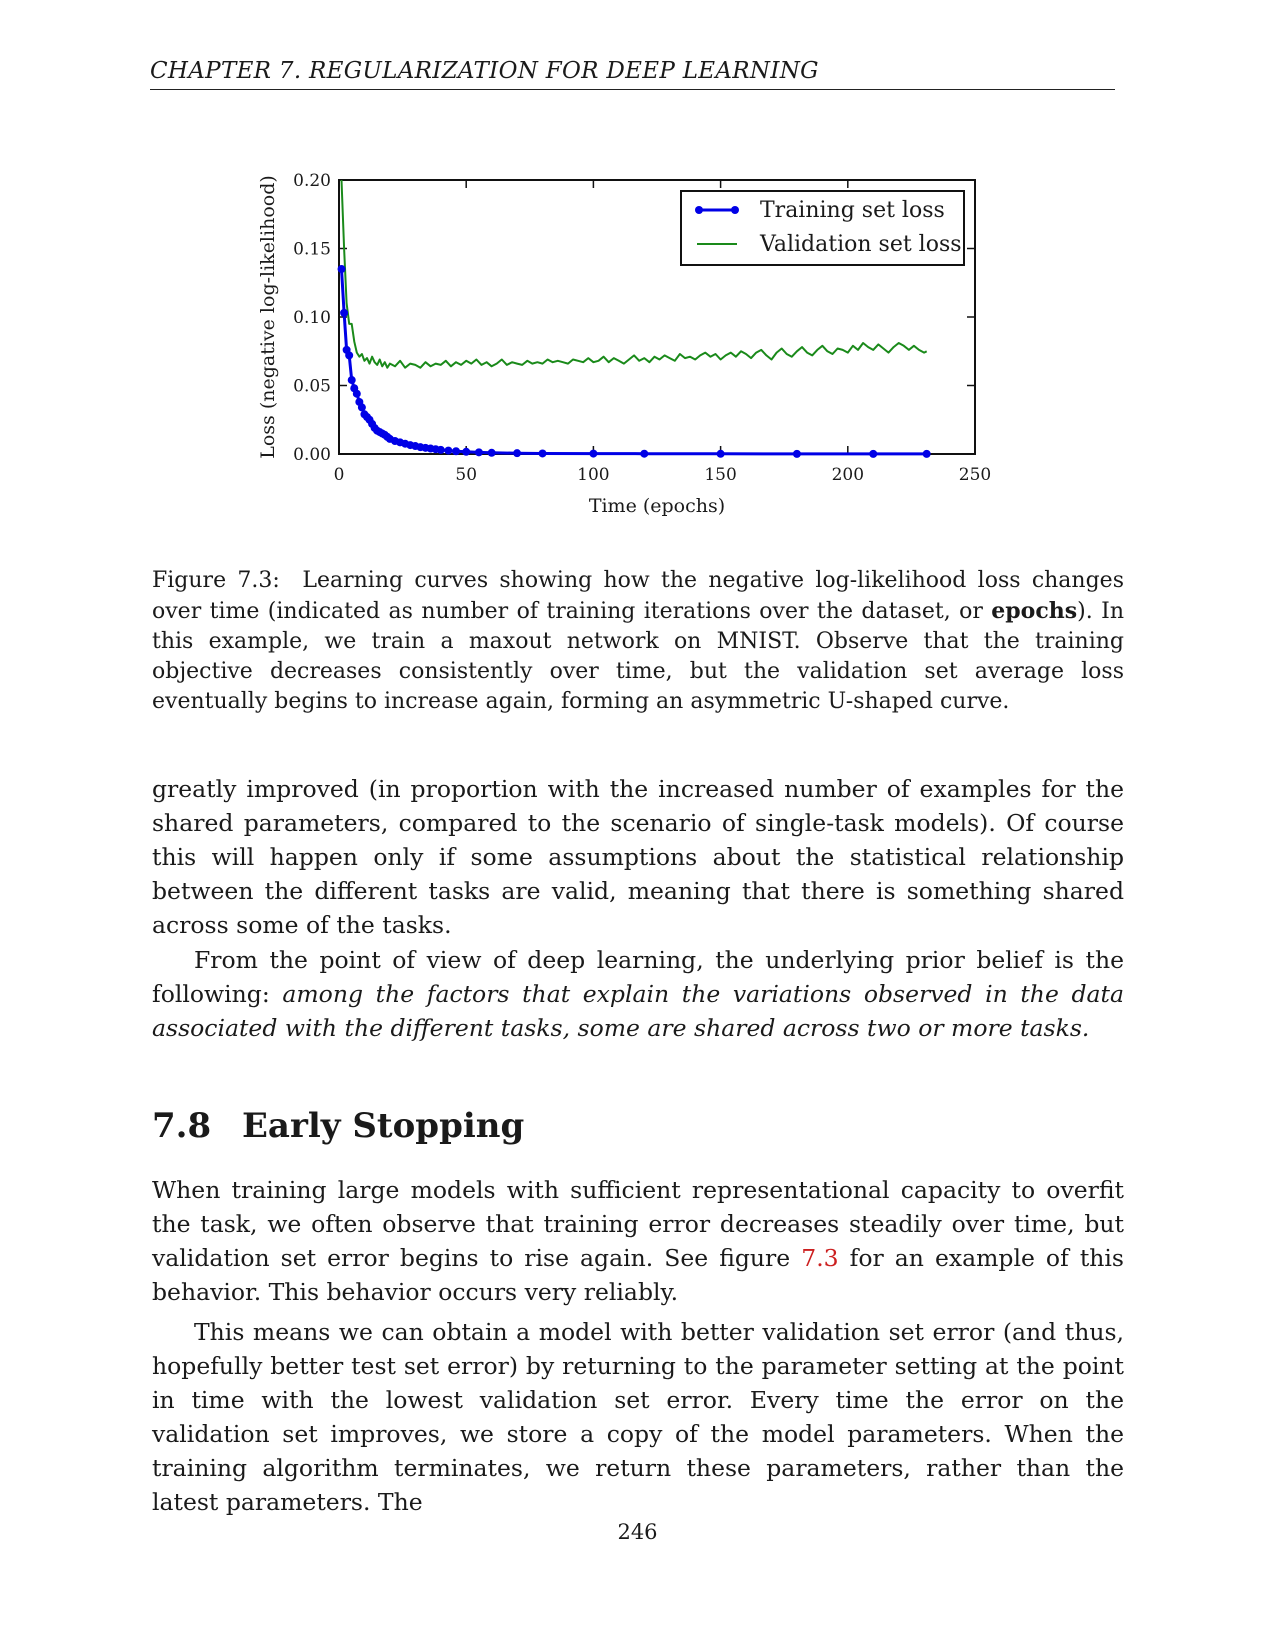 This screenshot has width=1275, height=1650. Describe the element at coordinates (1034, 611) in the screenshot. I see `caption-bold-term: epochs` at that location.